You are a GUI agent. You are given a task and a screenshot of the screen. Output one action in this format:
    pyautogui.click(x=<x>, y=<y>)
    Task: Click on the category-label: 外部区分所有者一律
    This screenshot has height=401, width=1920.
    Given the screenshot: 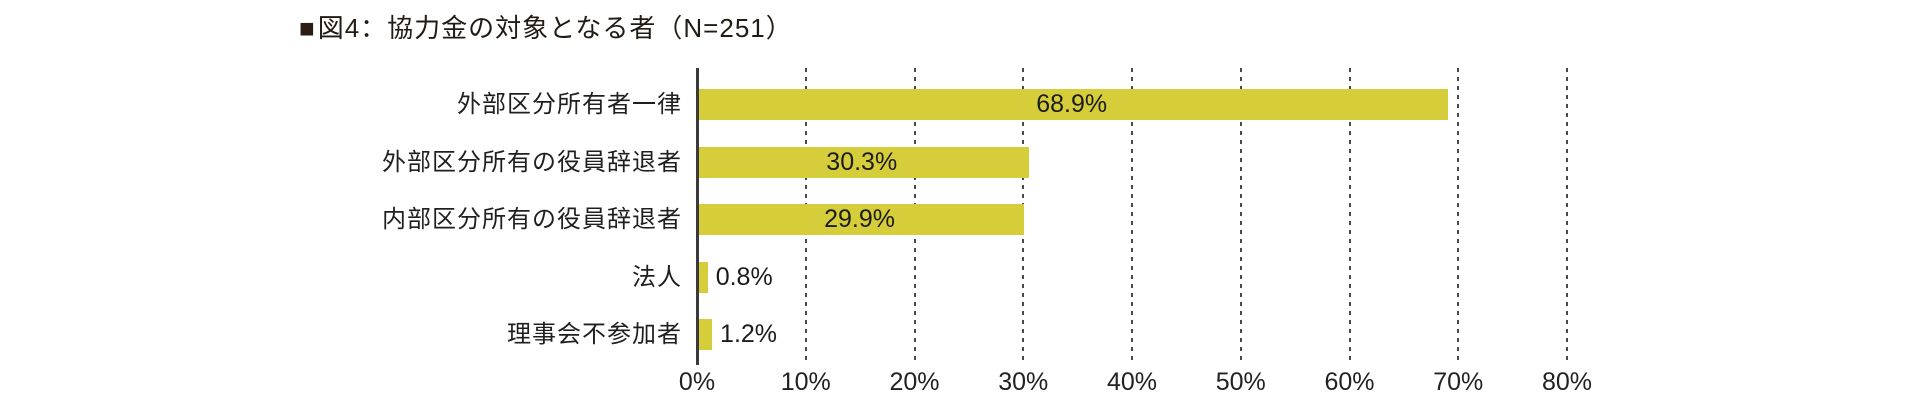 What is the action you would take?
    pyautogui.click(x=569, y=104)
    